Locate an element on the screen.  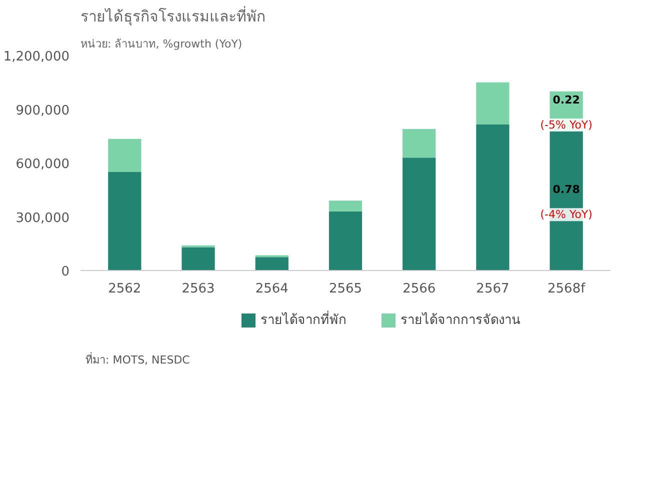
x-tick-label: 2567 is located at coordinates (493, 289).